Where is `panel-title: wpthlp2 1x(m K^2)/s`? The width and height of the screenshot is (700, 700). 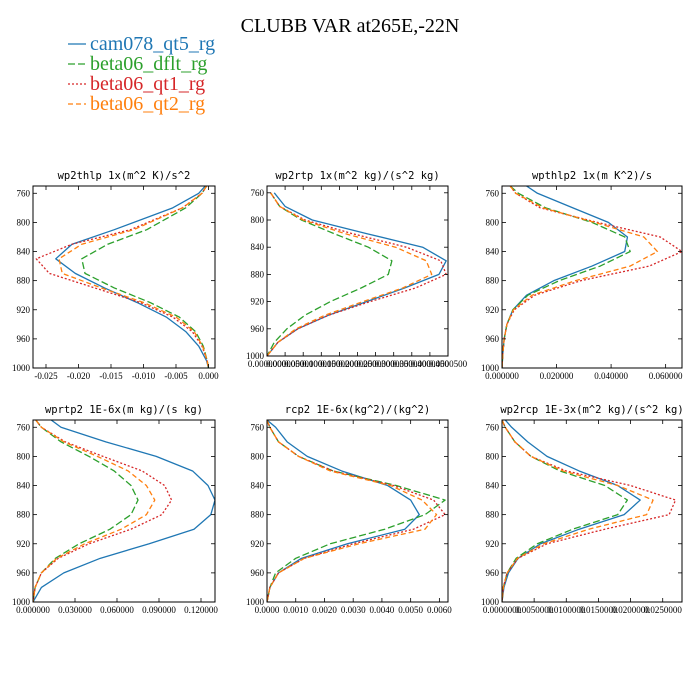
panel-title: wpthlp2 1x(m K^2)/s is located at coordinates (592, 176).